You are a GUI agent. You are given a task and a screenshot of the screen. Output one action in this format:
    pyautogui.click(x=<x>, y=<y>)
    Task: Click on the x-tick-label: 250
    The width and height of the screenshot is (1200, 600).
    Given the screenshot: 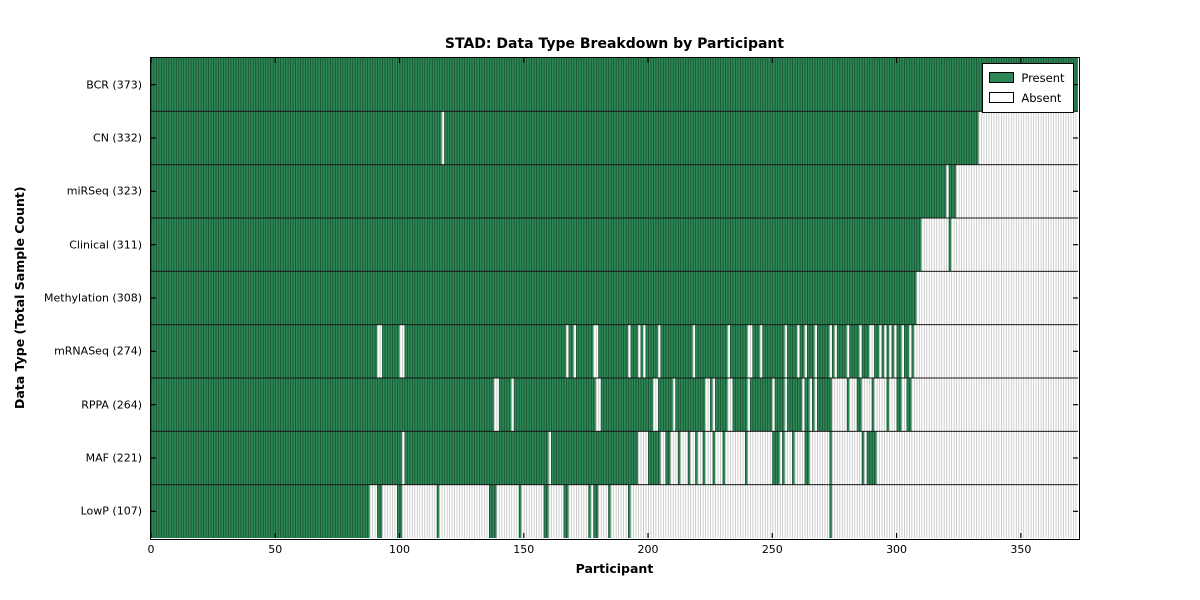 What is the action you would take?
    pyautogui.click(x=772, y=549)
    